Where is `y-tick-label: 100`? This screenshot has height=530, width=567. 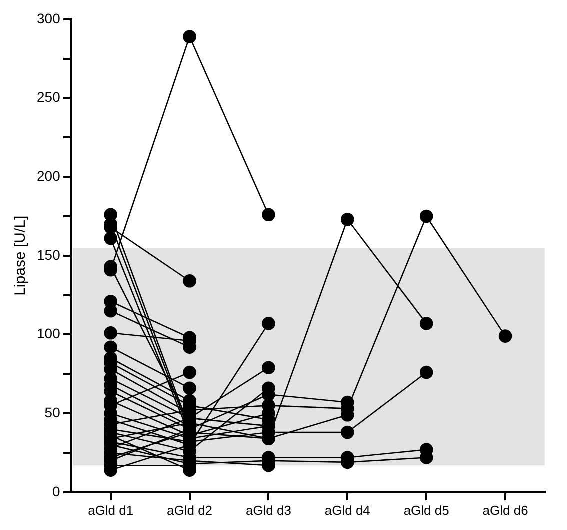
y-tick-label: 100 is located at coordinates (49, 334).